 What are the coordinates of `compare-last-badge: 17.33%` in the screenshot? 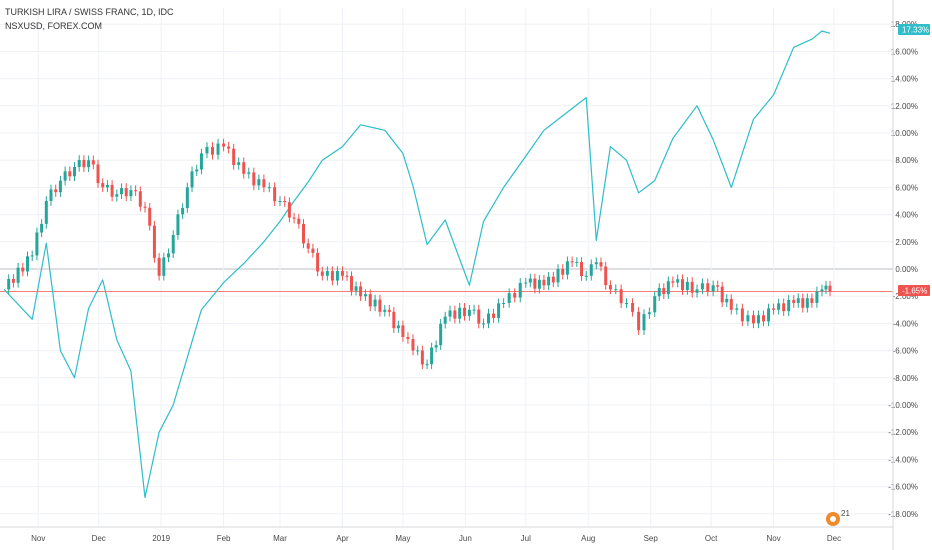 It's located at (914, 29).